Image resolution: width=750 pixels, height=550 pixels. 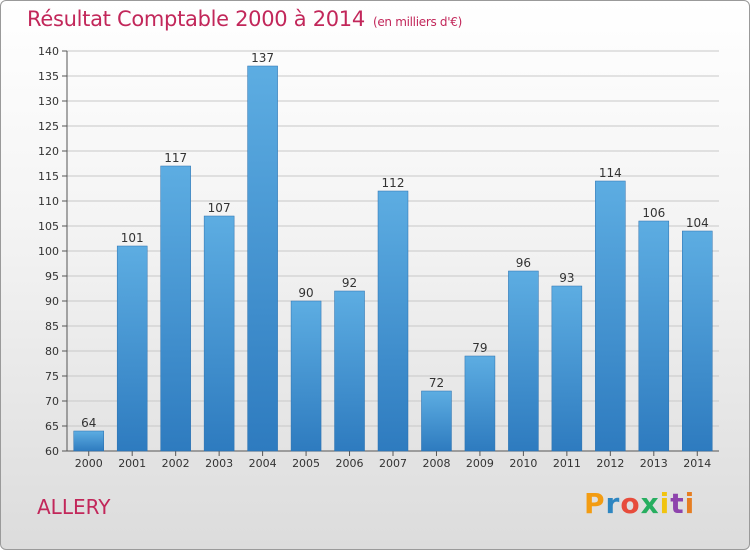 I want to click on y-tick-label: 75, so click(x=52, y=376).